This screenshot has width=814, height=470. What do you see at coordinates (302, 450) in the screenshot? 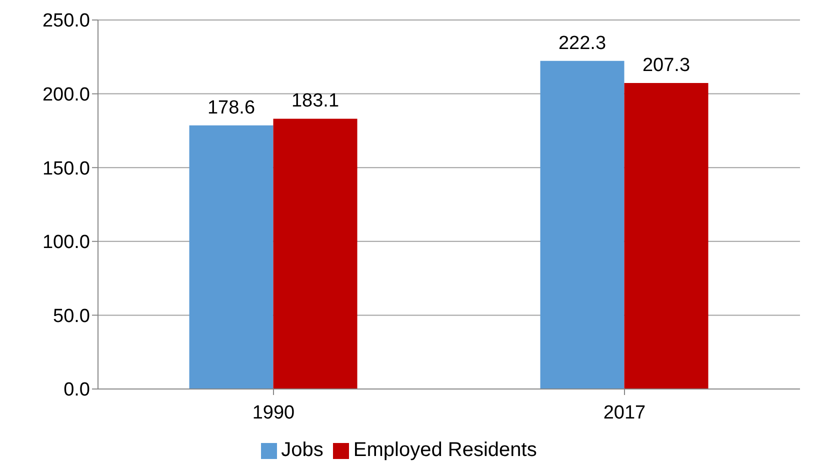
I see `legend-label: Jobs` at bounding box center [302, 450].